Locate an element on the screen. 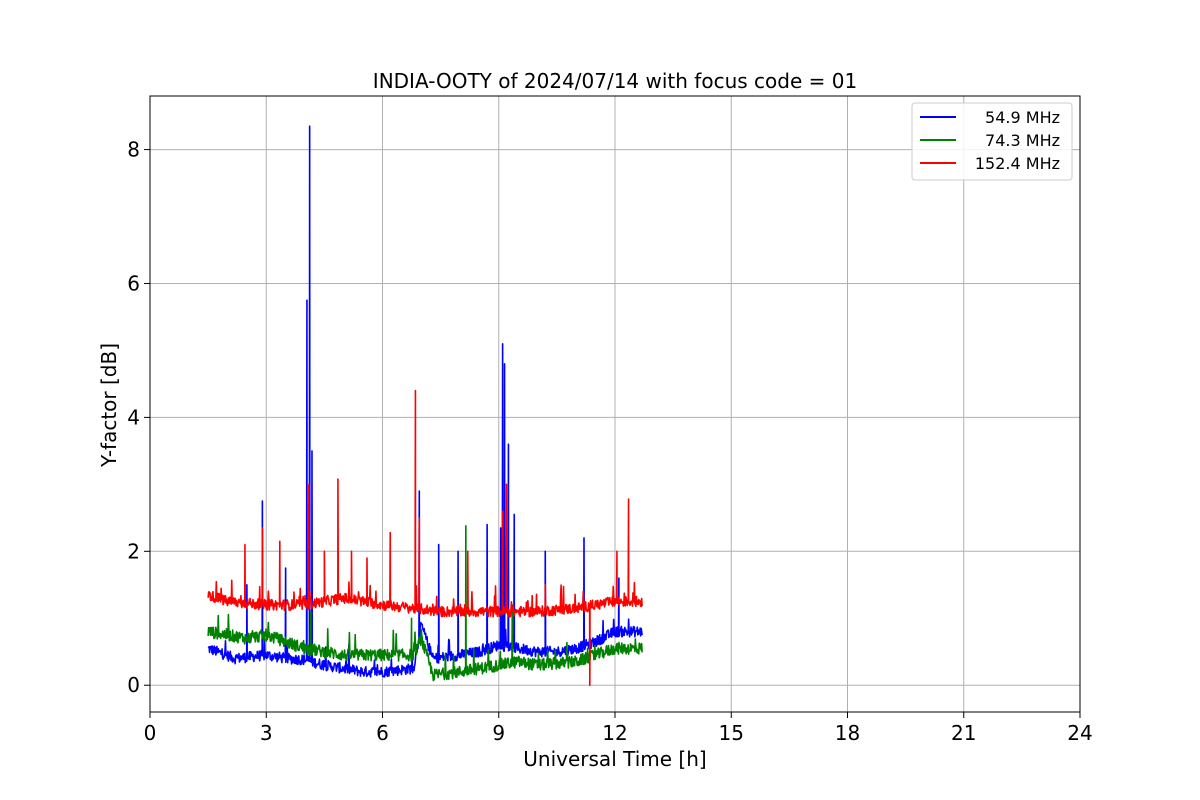 This screenshot has width=1200, height=800. x-tick-label: 9 is located at coordinates (498, 733).